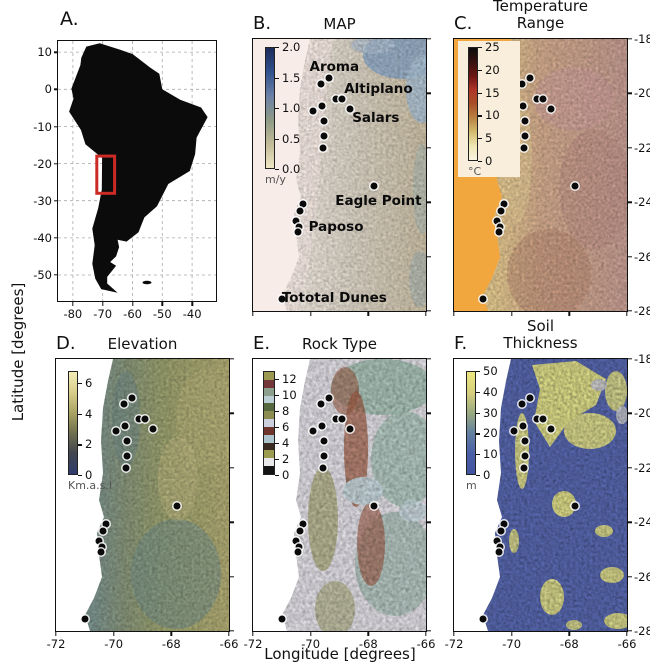 The width and height of the screenshot is (650, 665). What do you see at coordinates (490, 371) in the screenshot?
I see `colorbar-tick-label: 50` at bounding box center [490, 371].